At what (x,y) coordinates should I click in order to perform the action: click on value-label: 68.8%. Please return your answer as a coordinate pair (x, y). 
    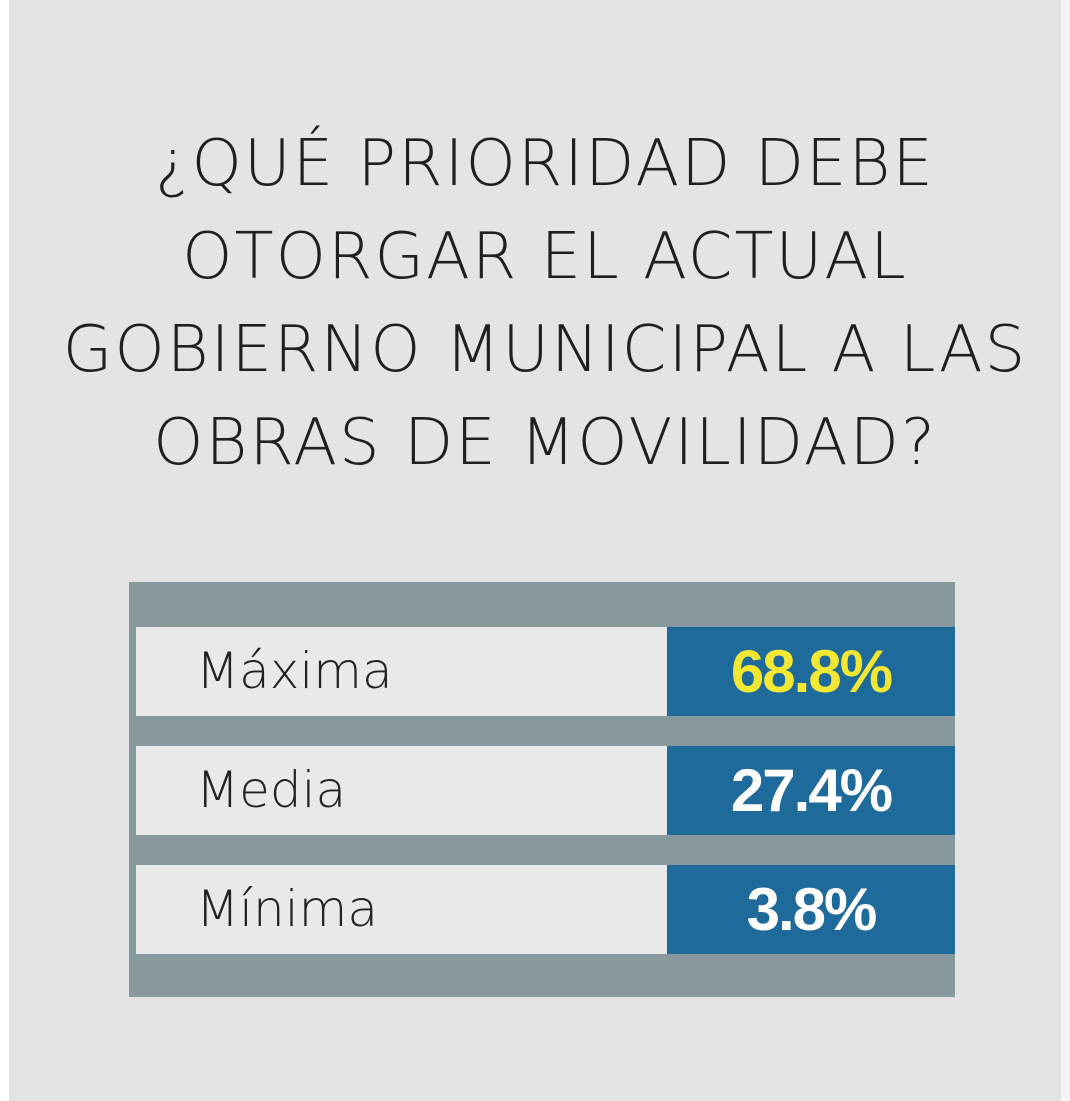
    Looking at the image, I should click on (811, 671).